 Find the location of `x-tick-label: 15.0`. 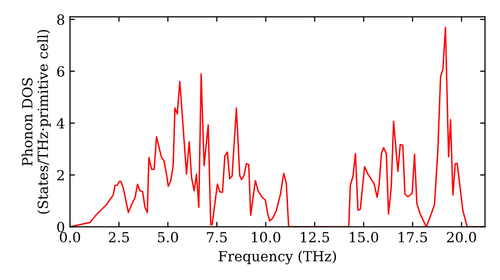

x-tick-label: 15.0 is located at coordinates (364, 237).